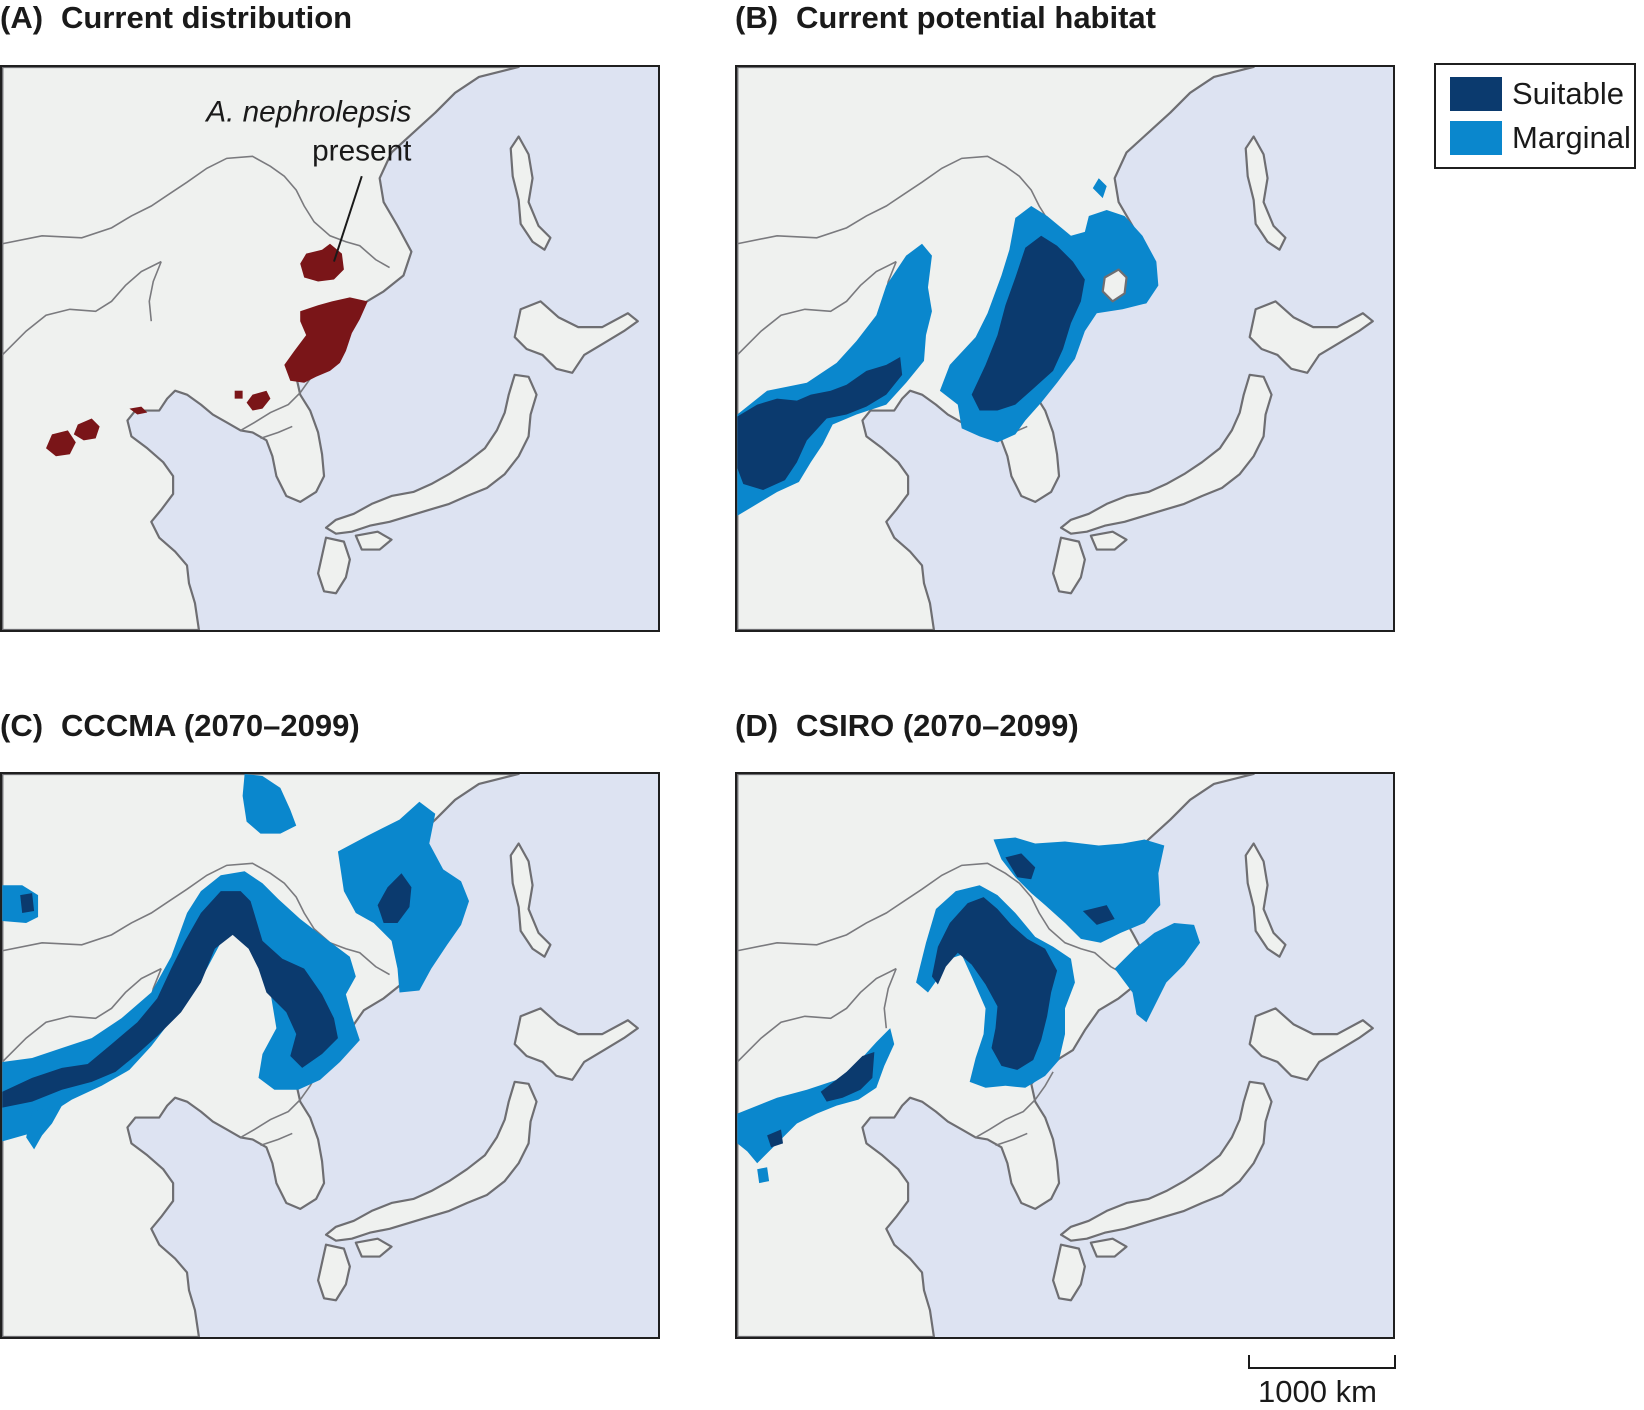 This screenshot has height=1410, width=1644. What do you see at coordinates (1114, 285) in the screenshot?
I see `habitat-gap-island` at bounding box center [1114, 285].